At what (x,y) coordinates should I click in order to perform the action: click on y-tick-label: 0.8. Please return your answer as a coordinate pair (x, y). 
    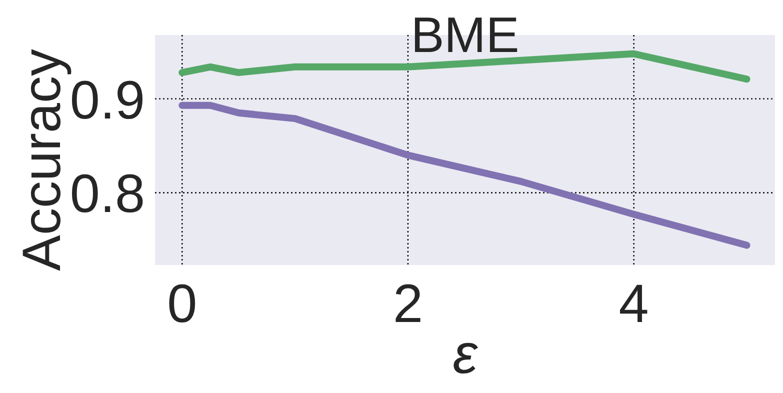
    Looking at the image, I should click on (107, 194).